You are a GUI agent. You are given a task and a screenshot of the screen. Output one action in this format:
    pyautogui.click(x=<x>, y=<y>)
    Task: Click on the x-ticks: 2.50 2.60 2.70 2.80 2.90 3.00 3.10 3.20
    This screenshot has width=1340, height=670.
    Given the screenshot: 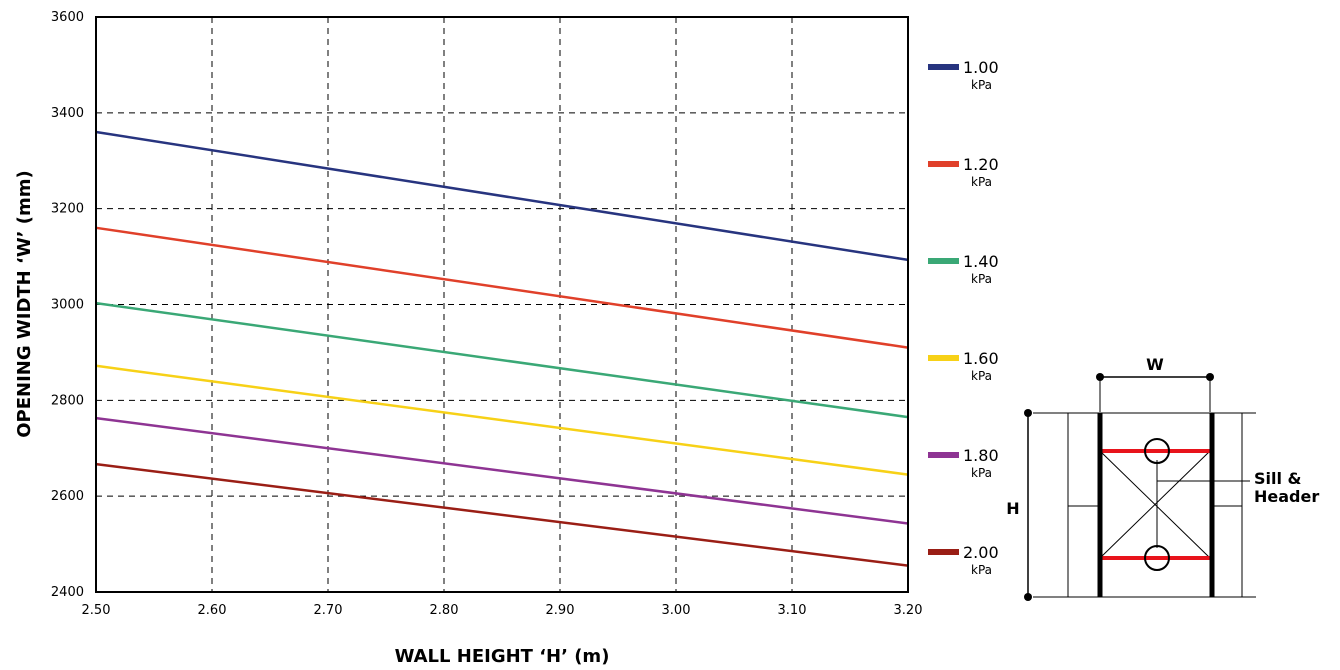 What is the action you would take?
    pyautogui.click(x=502, y=610)
    